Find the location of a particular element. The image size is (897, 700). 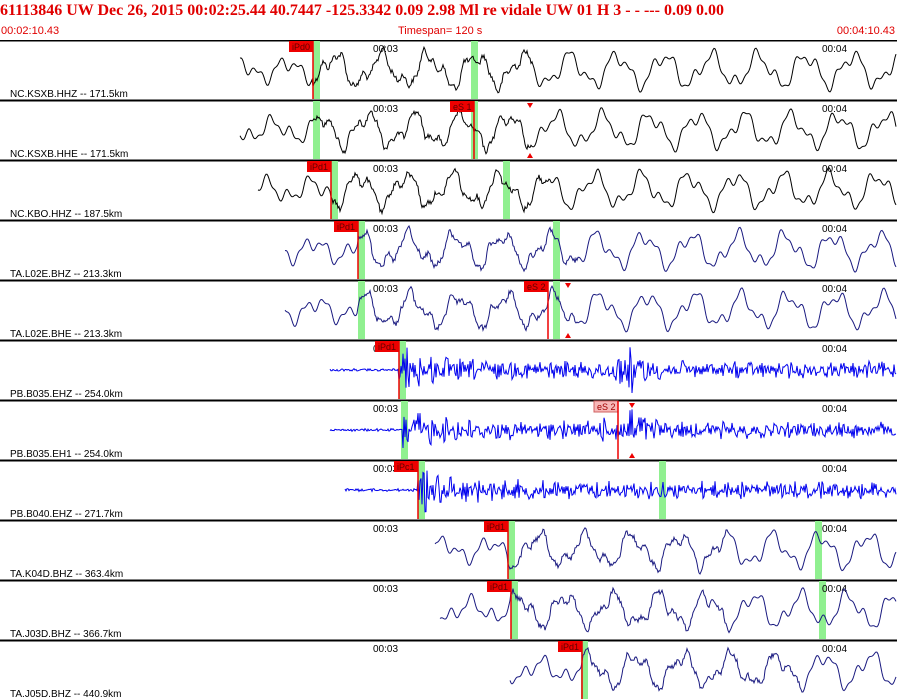

channel-label: NC.KSXB.HHE -- 171.5km is located at coordinates (69, 154).